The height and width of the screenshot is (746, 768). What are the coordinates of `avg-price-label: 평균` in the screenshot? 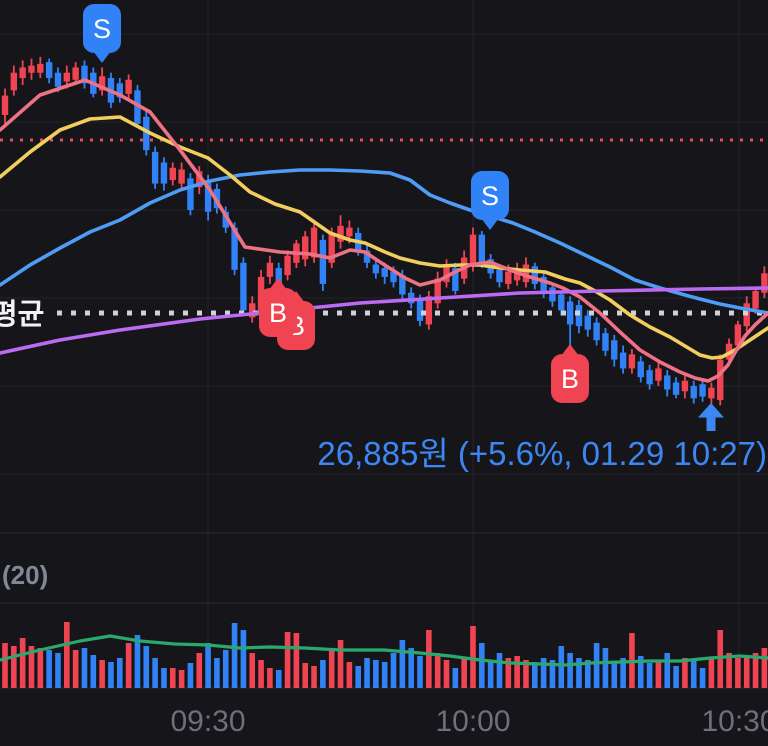 It's located at (22, 314).